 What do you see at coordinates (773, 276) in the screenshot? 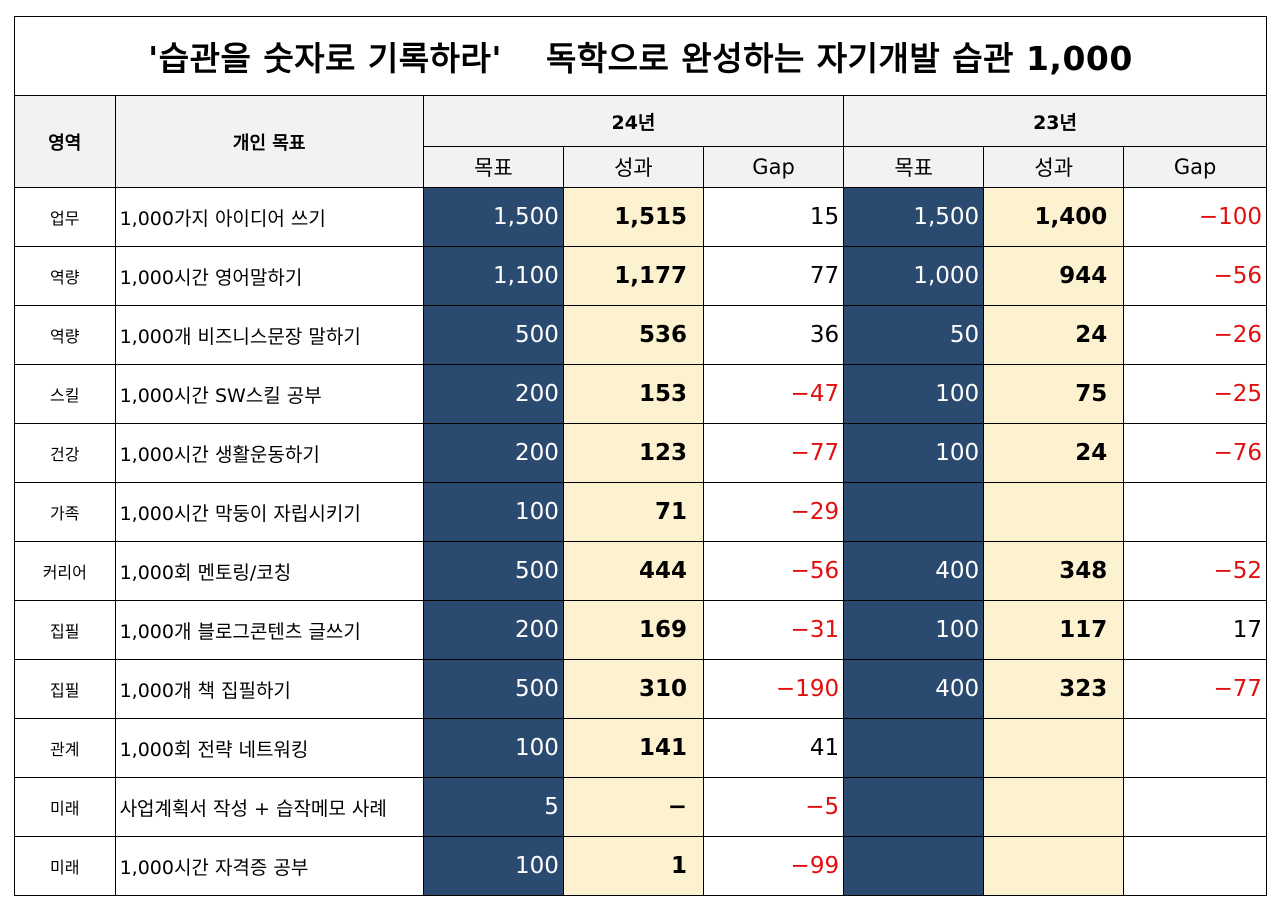
I see `gap-24-cell: 77` at bounding box center [773, 276].